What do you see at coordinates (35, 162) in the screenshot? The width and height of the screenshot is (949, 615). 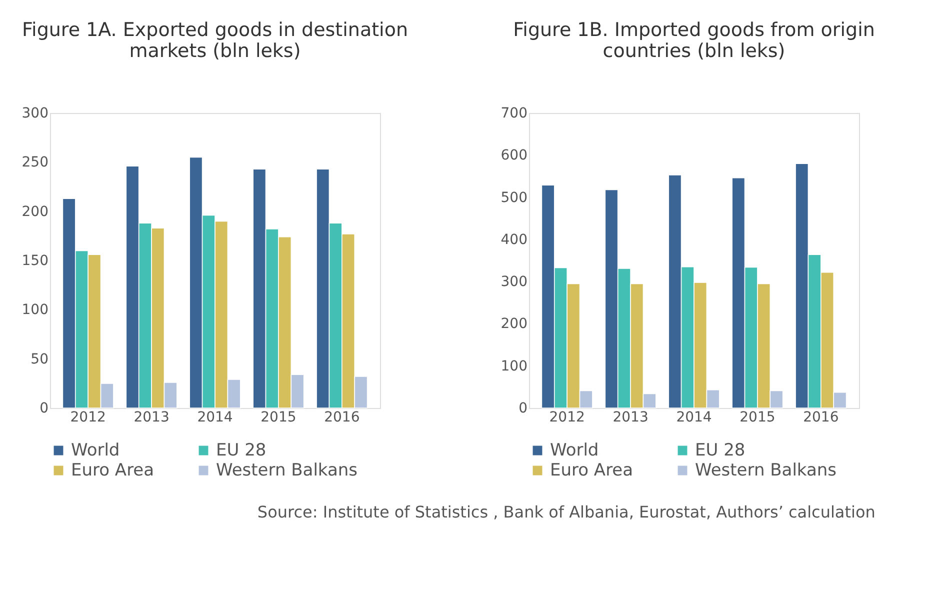 I see `y-tick-label: 250` at bounding box center [35, 162].